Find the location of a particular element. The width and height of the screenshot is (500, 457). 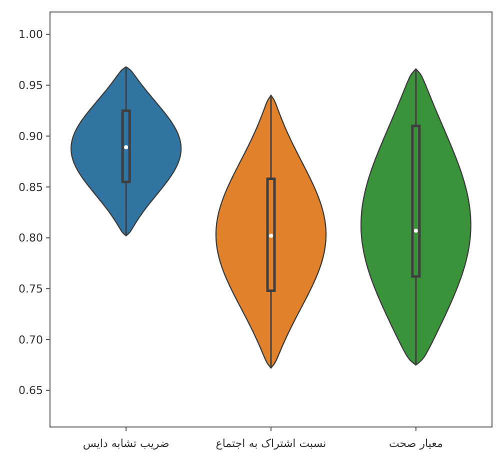

y-tick-label: 0.65 is located at coordinates (30, 391).